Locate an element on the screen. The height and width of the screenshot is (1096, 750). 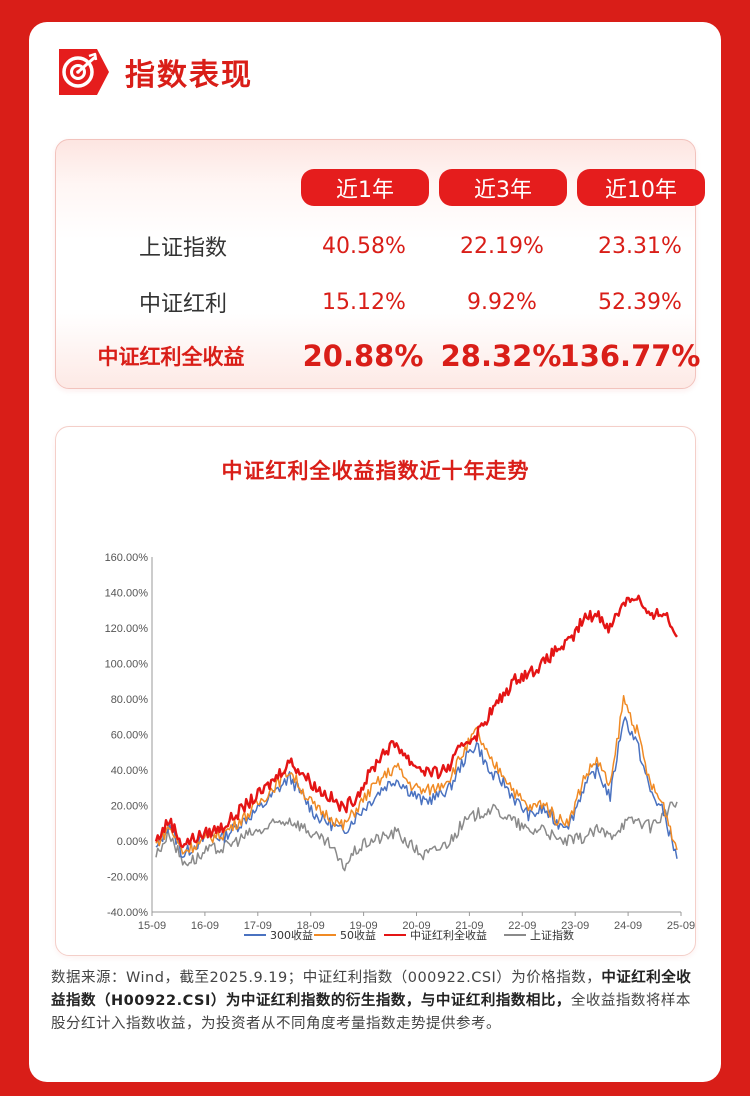
table-row: 上证指数 40.58% 22.19% 23.31% is located at coordinates (375, 246).